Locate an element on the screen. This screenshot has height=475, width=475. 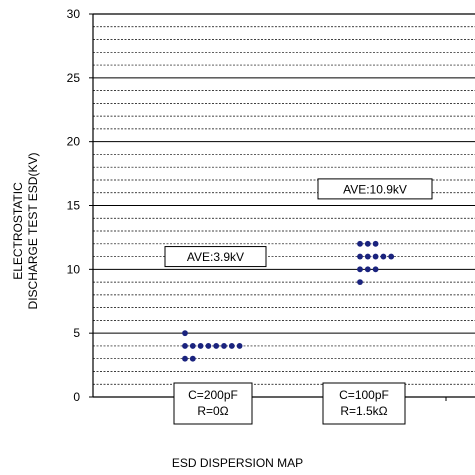
condition-label: R=0Ω is located at coordinates (212, 411).